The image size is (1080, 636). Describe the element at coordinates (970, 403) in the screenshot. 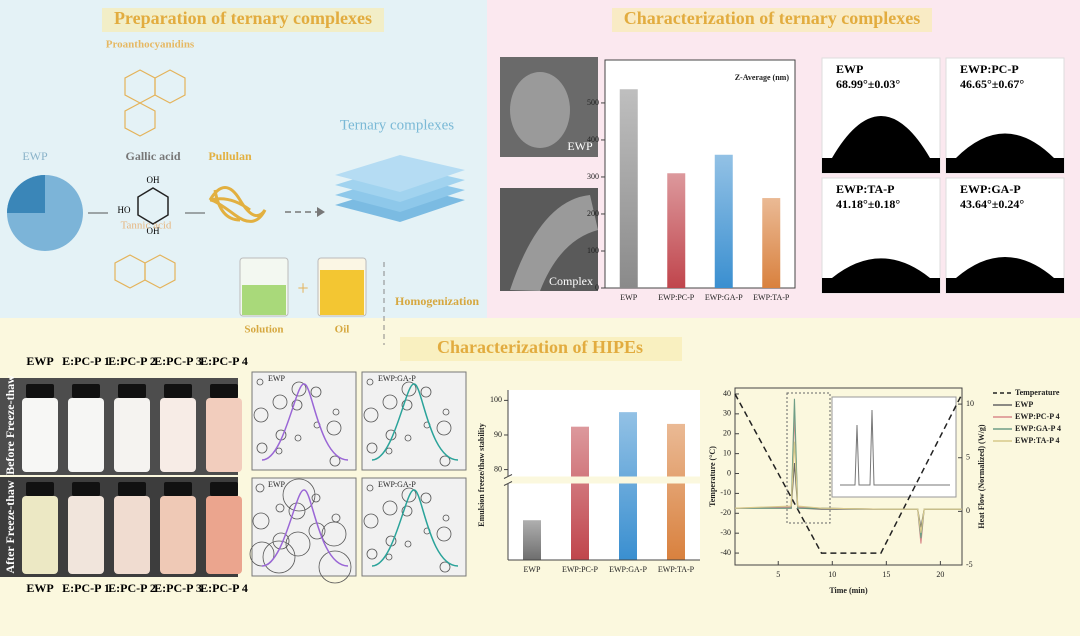

I see `y2-tick-label: 10` at that location.